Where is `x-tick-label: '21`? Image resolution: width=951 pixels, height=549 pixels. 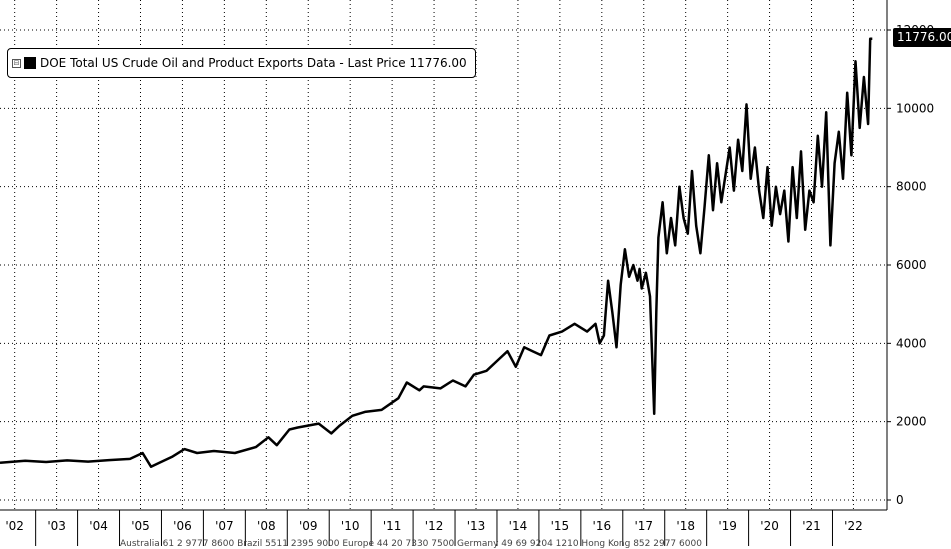
x-tick-label: '21 is located at coordinates (811, 526).